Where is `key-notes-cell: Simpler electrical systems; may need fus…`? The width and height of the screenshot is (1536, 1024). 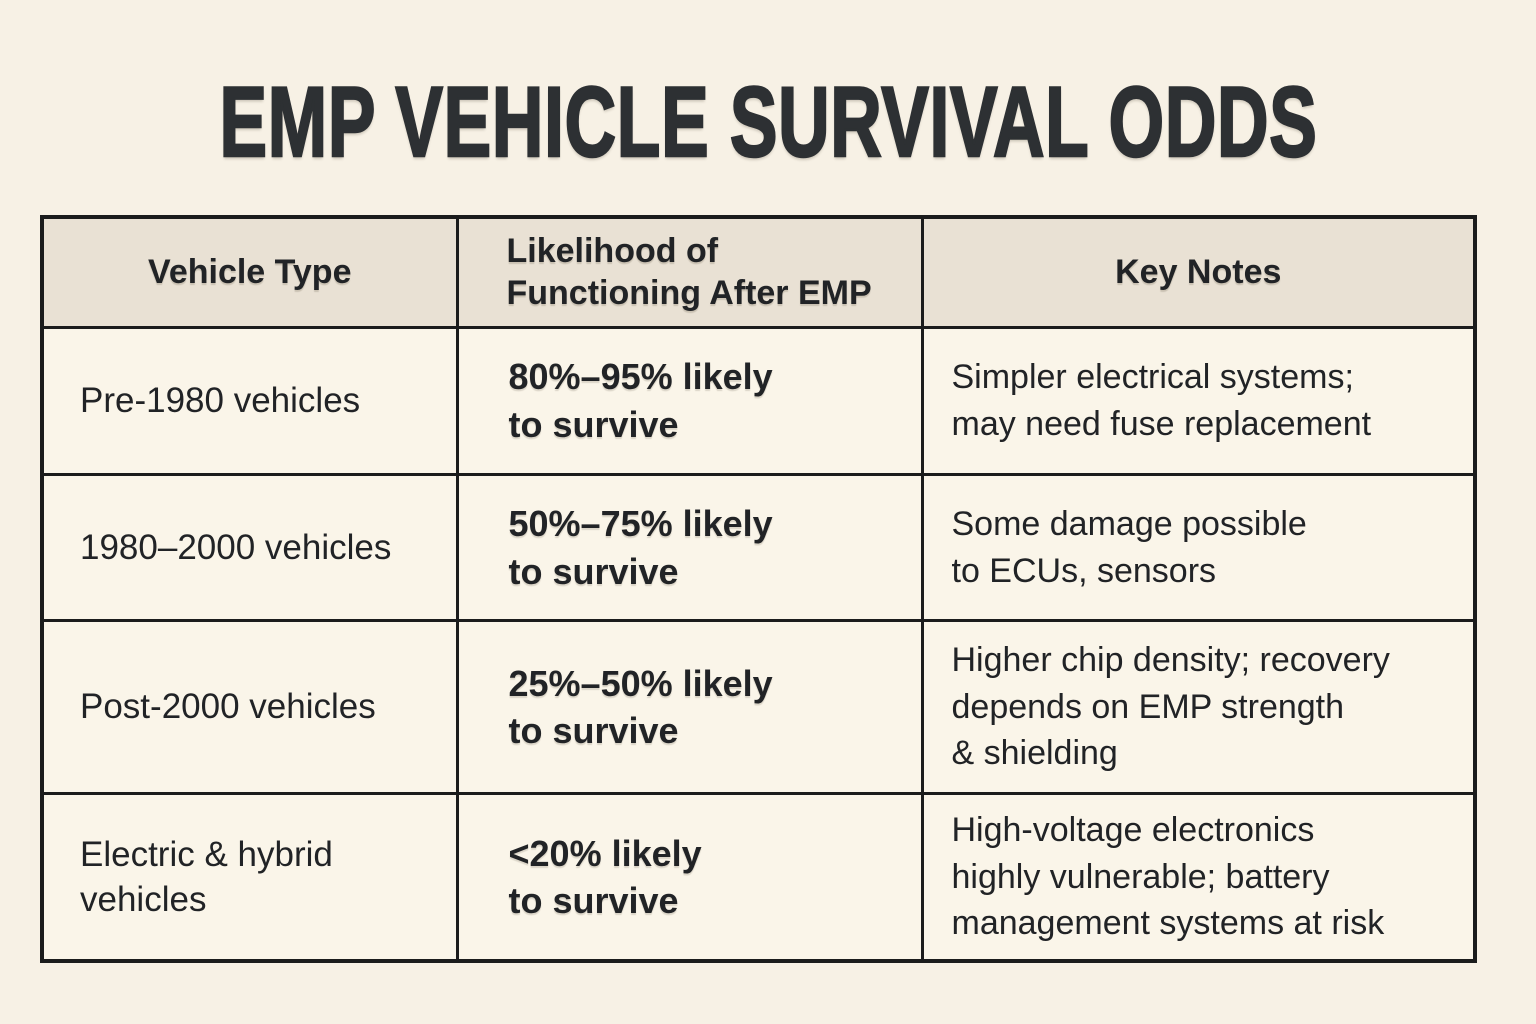
key-notes-cell: Simpler electrical systems; may need fus… is located at coordinates (1198, 401).